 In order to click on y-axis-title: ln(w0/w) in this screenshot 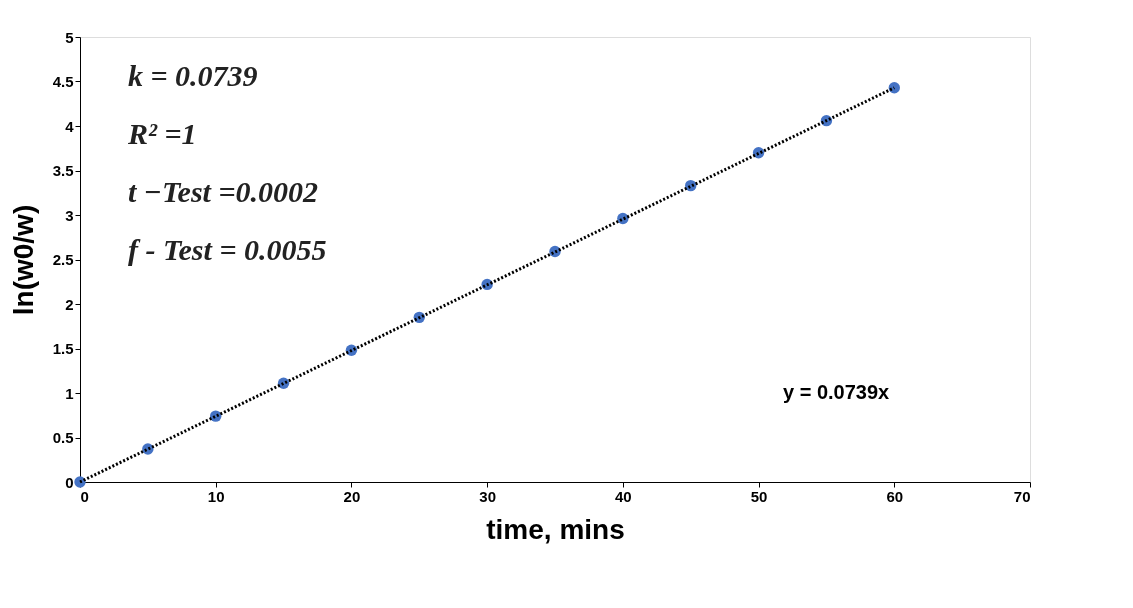, I will do `click(23, 260)`.